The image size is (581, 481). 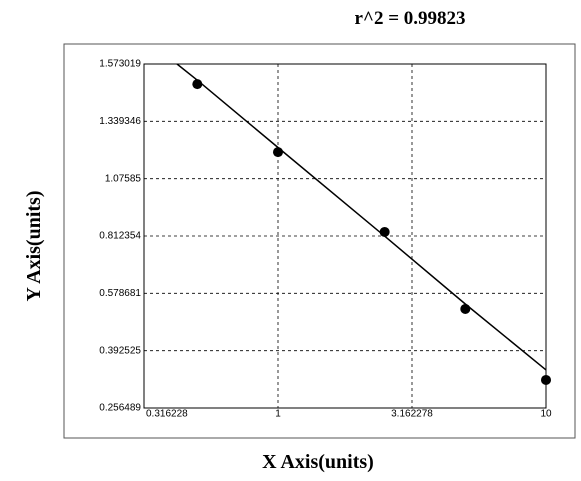 What do you see at coordinates (120, 121) in the screenshot?
I see `y-tick-label: 1.339346` at bounding box center [120, 121].